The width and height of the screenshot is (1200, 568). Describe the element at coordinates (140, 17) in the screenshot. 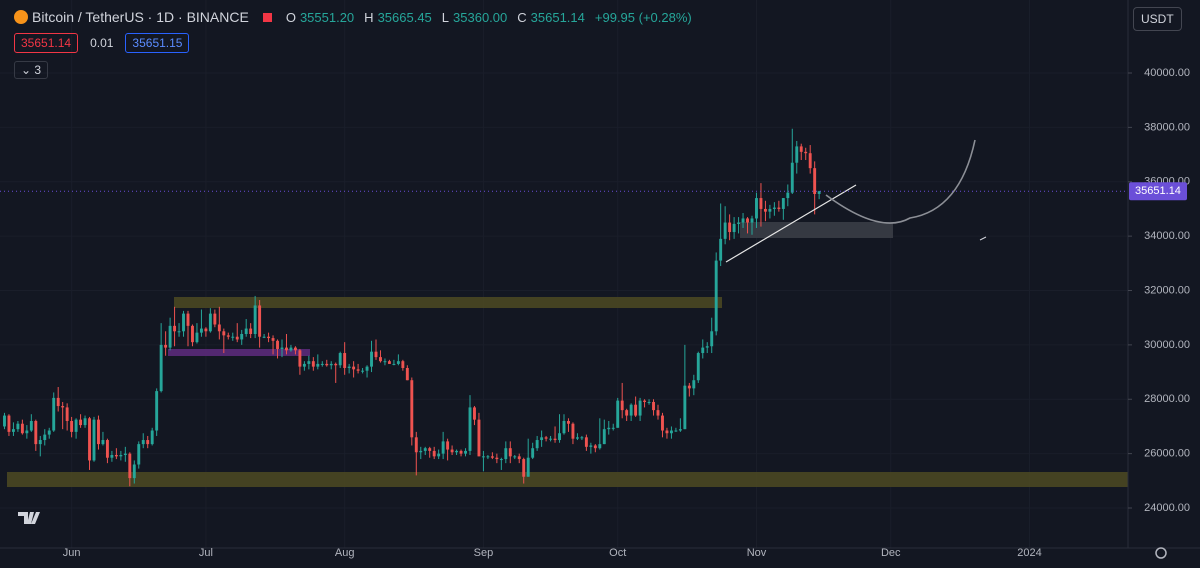

I see `symbol: Bitcoin / TetherUS · 1D · BINANCE` at that location.